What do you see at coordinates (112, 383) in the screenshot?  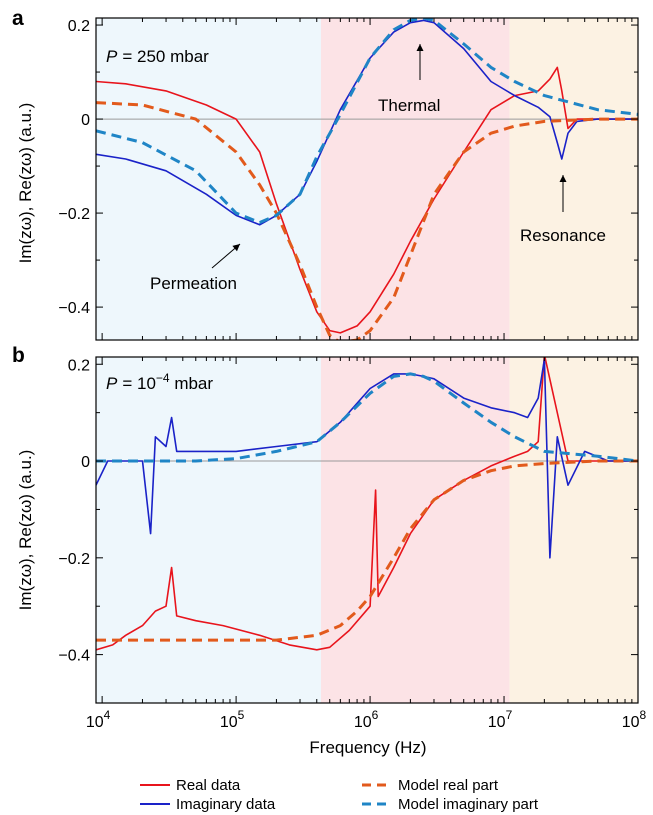 I see `panel-b-pressure-prefix: P` at bounding box center [112, 383].